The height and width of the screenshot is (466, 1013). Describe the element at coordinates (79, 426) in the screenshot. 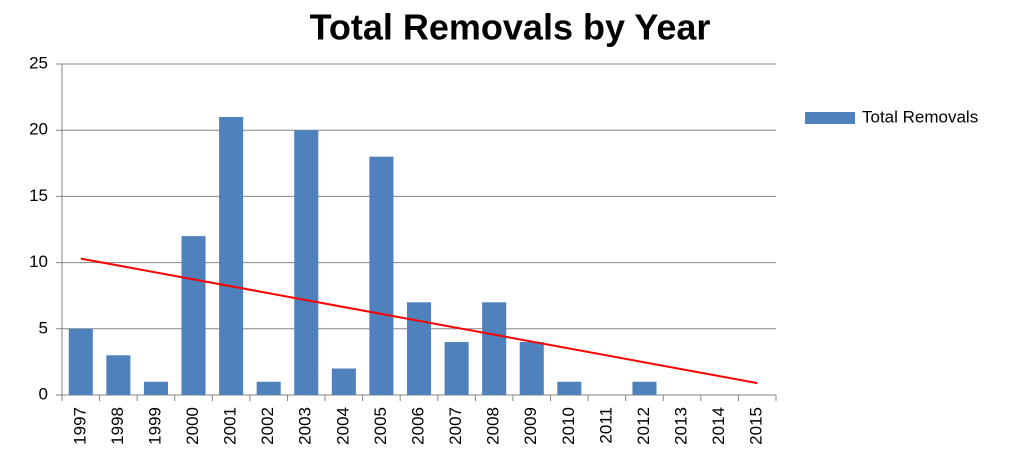

I see `x-tick-label: 1997` at that location.